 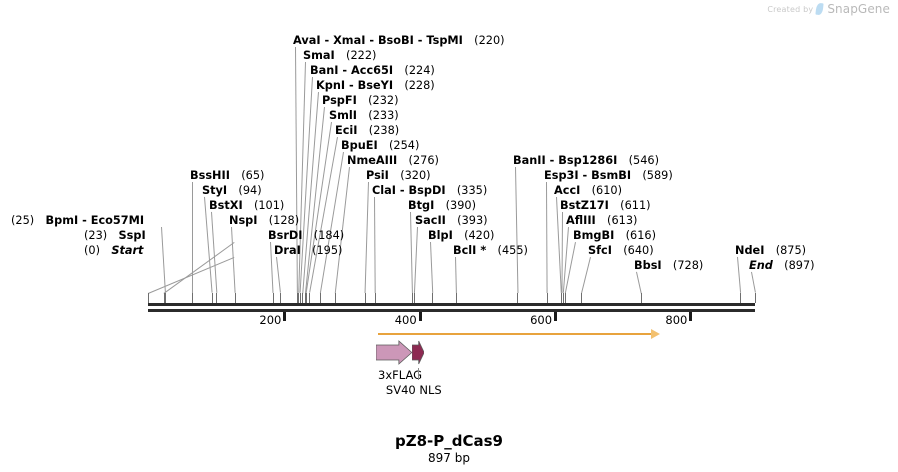 I want to click on enzyme-site-position: (23), so click(x=96, y=235).